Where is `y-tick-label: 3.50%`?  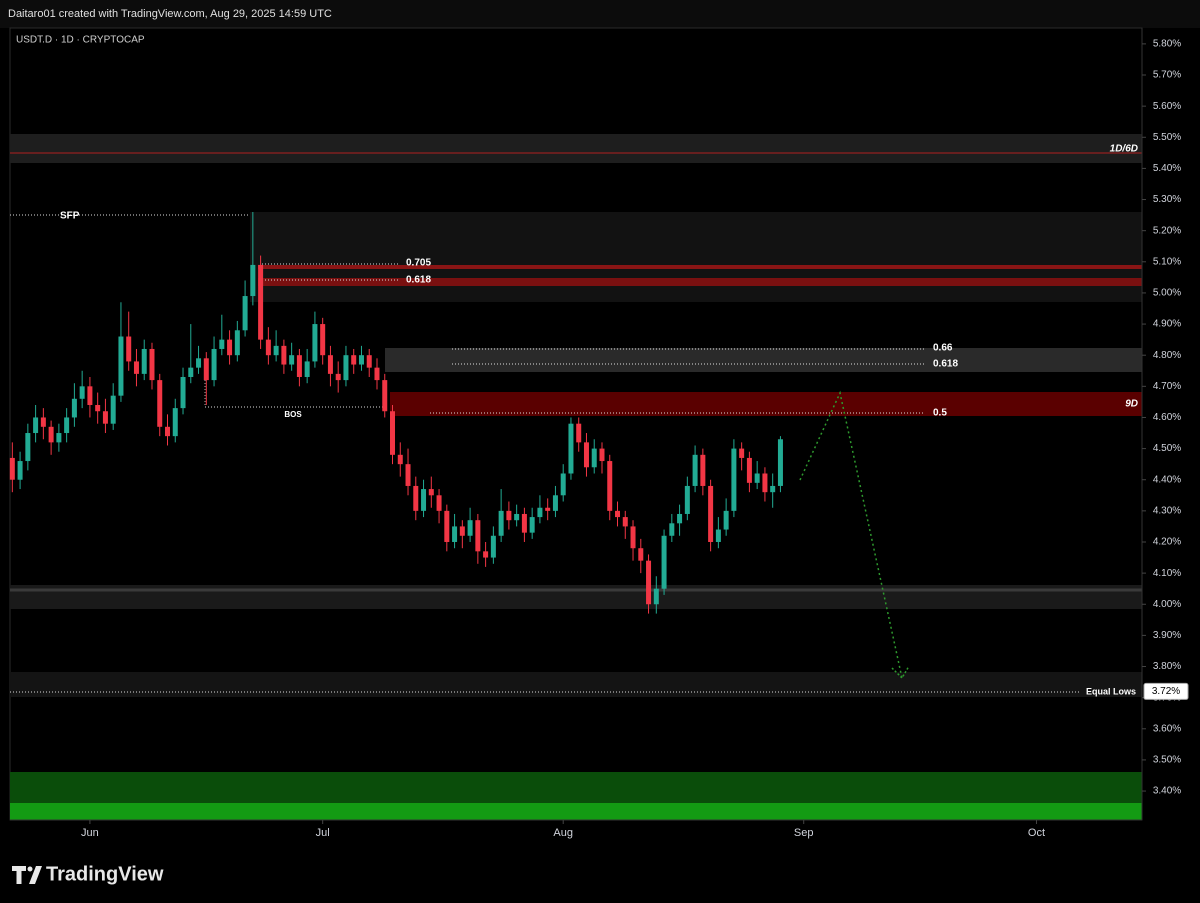
y-tick-label: 3.50% is located at coordinates (1167, 760).